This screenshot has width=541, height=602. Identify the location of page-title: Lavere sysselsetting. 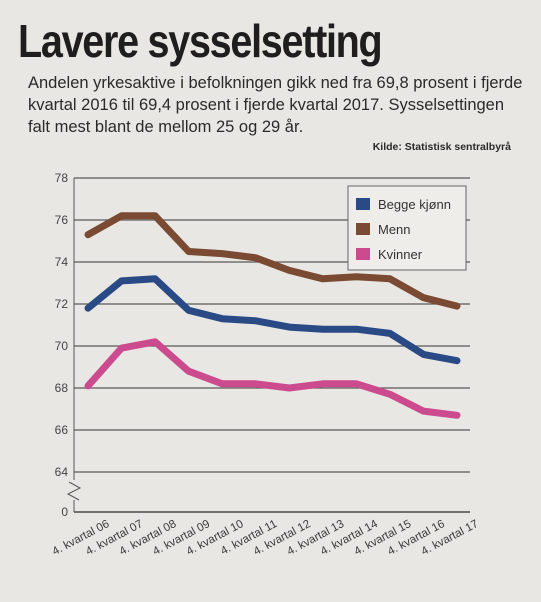
(200, 41).